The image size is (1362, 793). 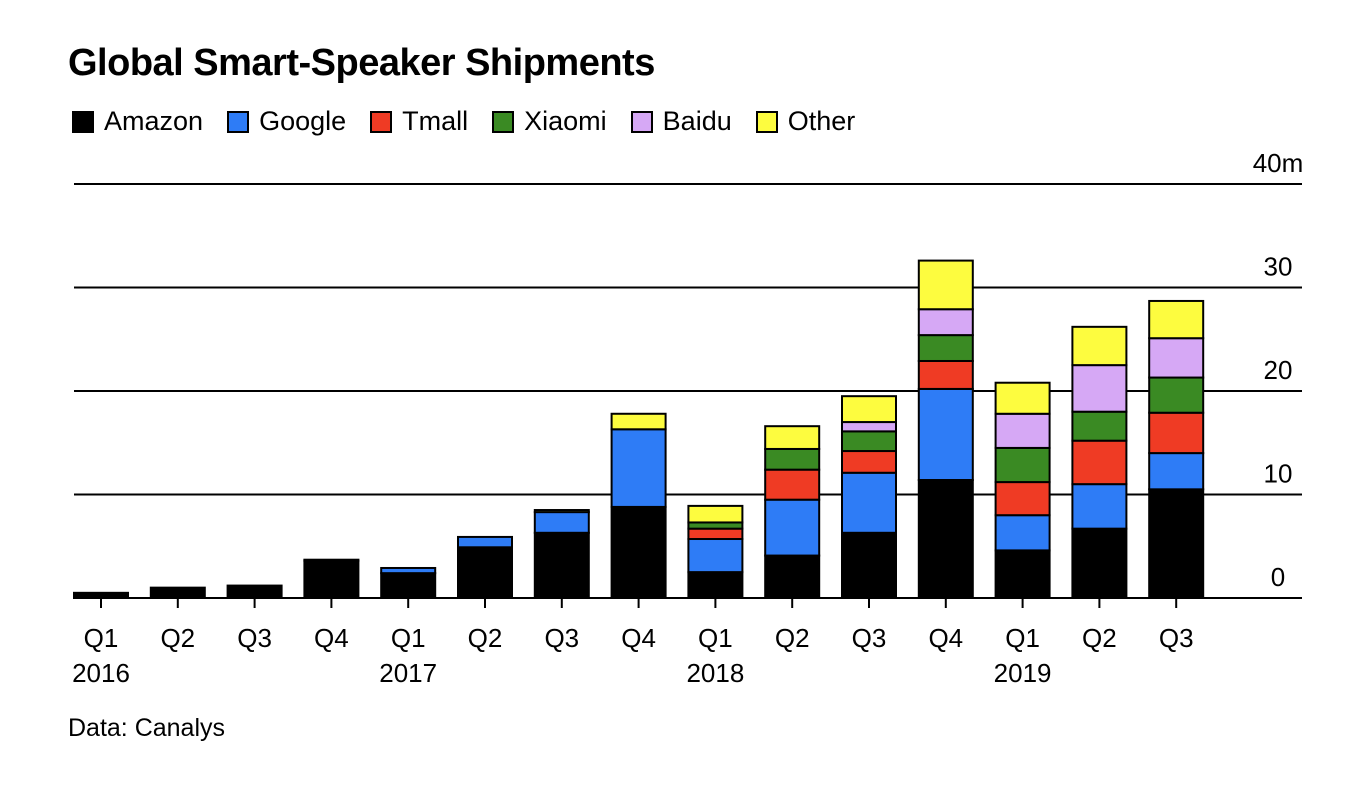 I want to click on legend-label: Other, so click(x=821, y=121).